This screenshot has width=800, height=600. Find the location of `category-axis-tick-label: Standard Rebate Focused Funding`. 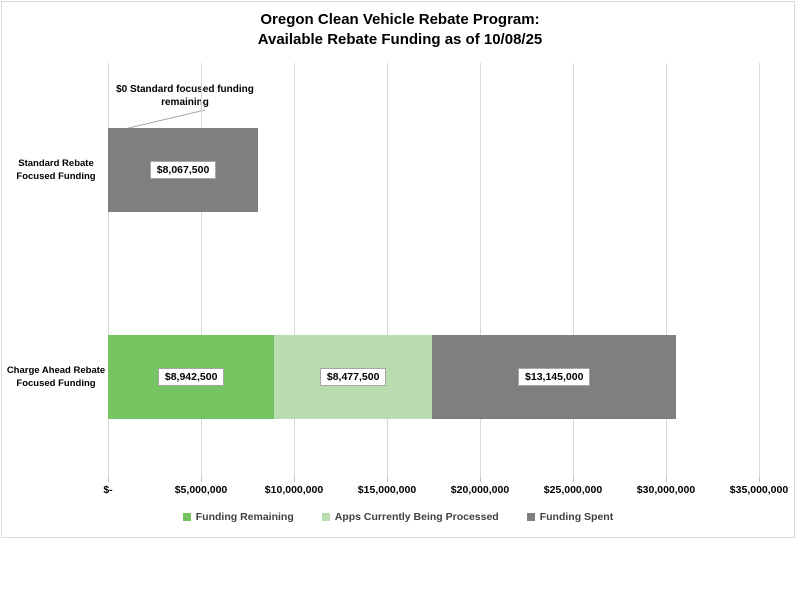

category-axis-tick-label: Standard Rebate Focused Funding is located at coordinates (56, 169).